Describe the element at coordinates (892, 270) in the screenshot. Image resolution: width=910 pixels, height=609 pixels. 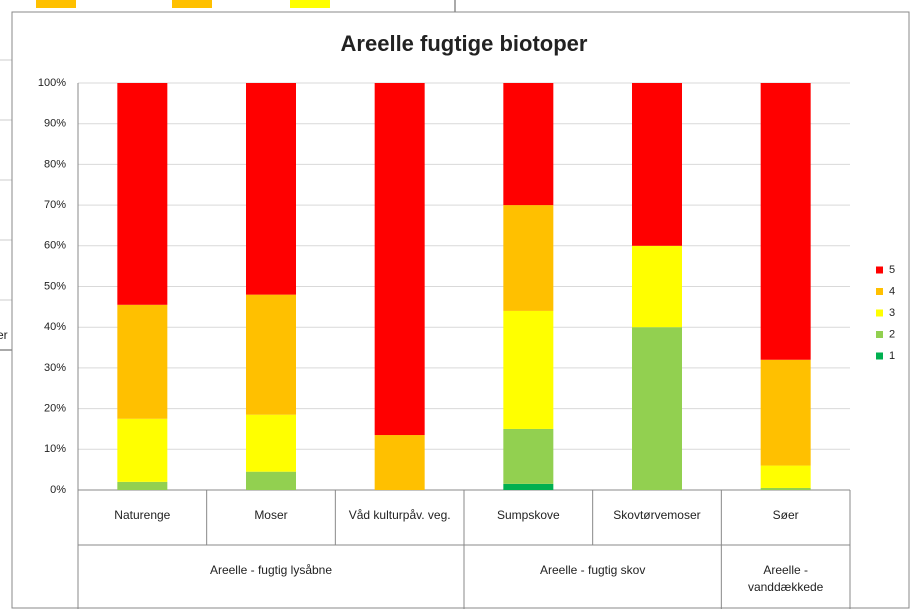
I see `legend-label: 5` at that location.